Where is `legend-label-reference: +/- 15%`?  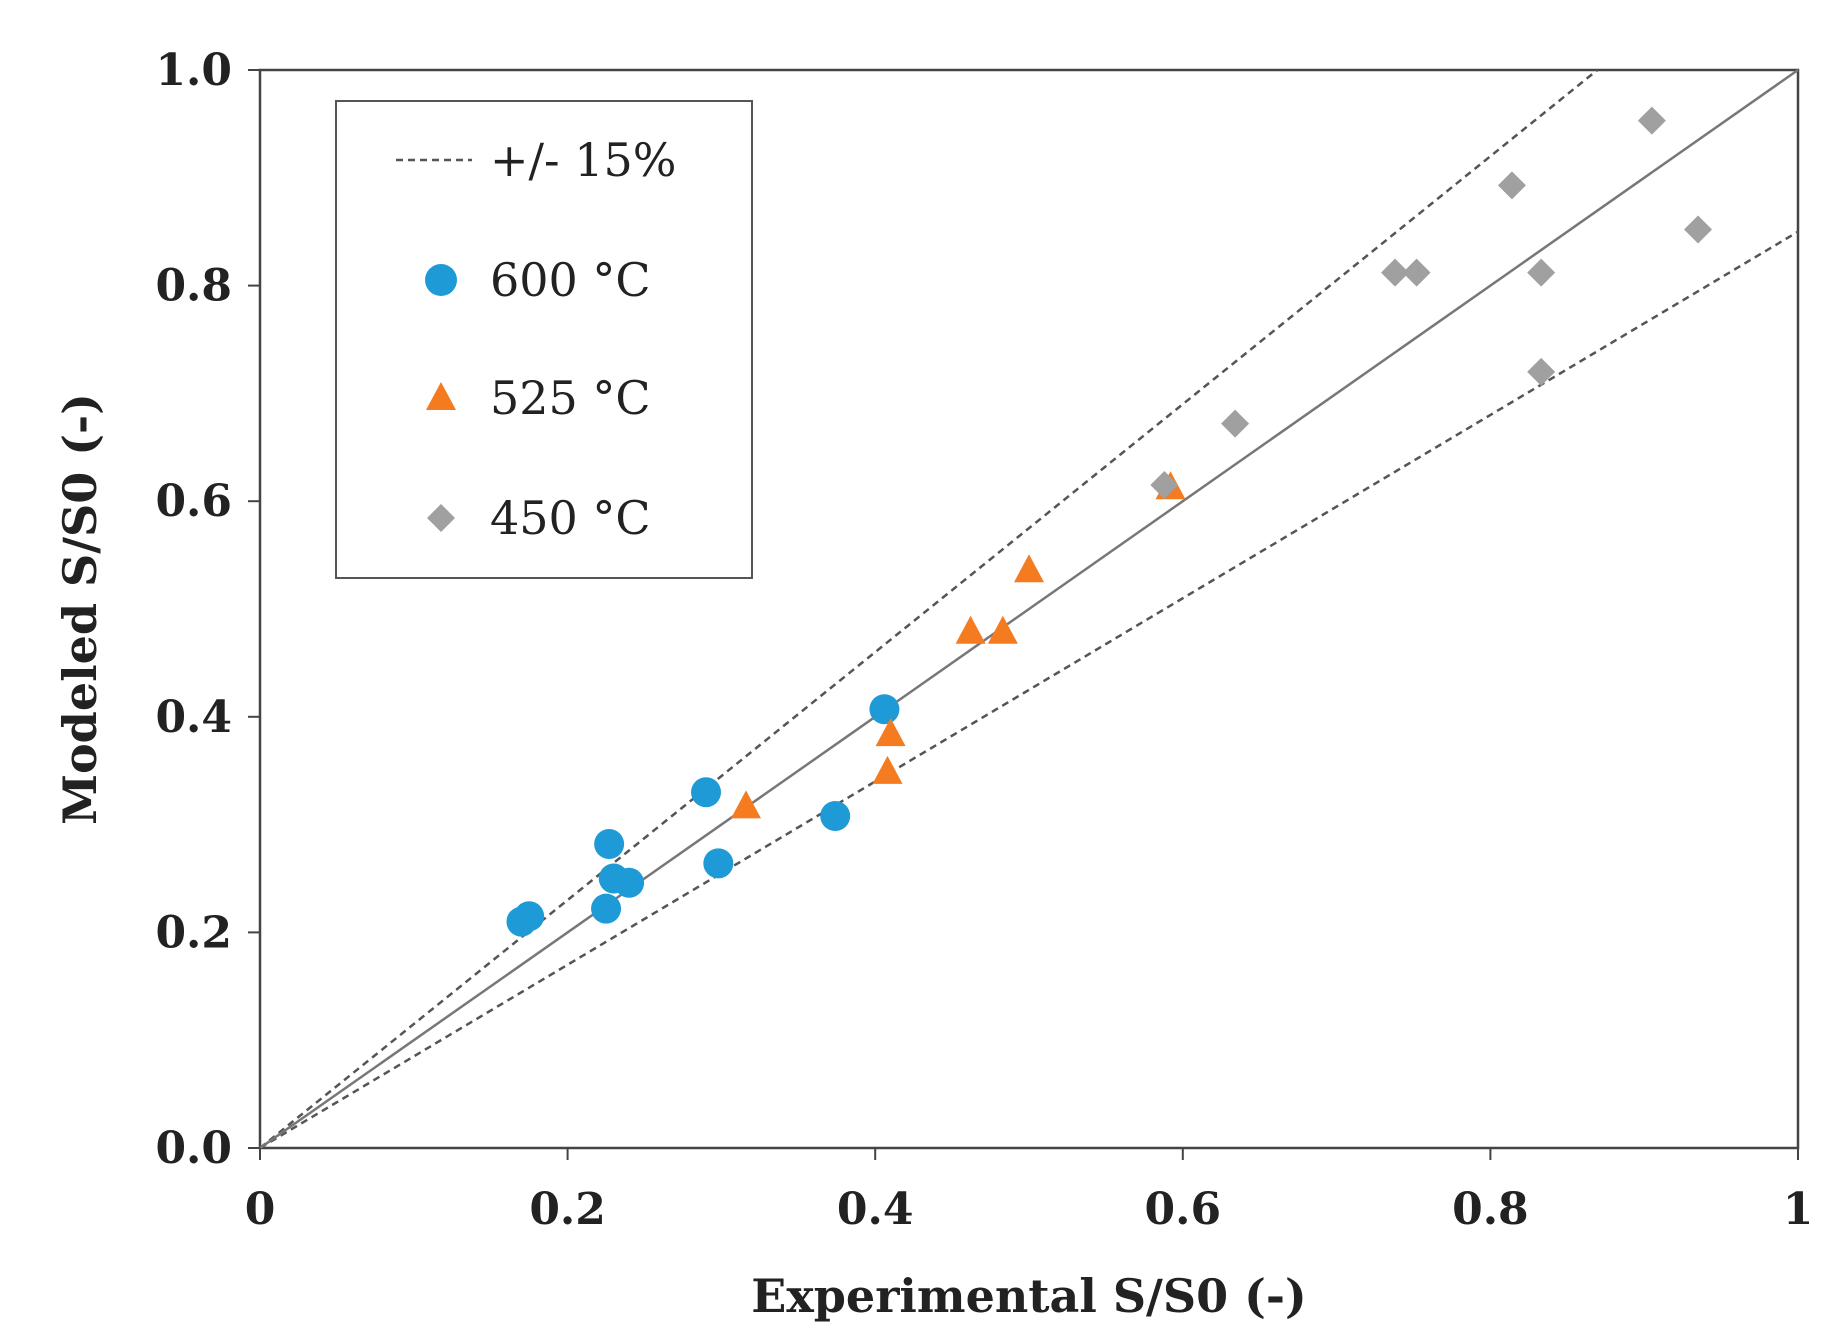
legend-label-reference: +/- 15% is located at coordinates (583, 160).